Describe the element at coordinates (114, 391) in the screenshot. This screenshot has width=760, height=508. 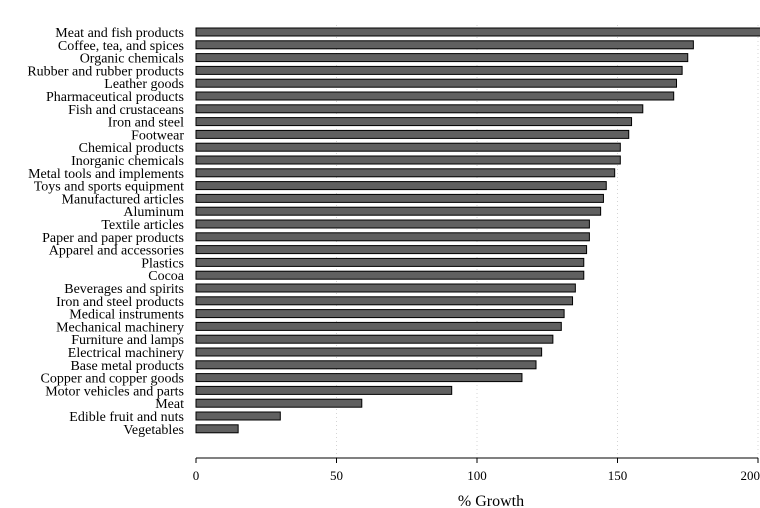
I see `category-label: Motor vehicles and parts` at that location.